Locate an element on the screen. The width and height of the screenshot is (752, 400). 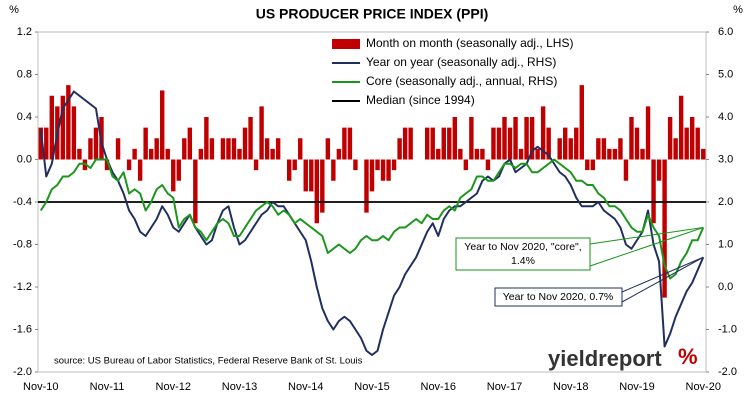
x-tick-label: Nov-16 is located at coordinates (438, 387).